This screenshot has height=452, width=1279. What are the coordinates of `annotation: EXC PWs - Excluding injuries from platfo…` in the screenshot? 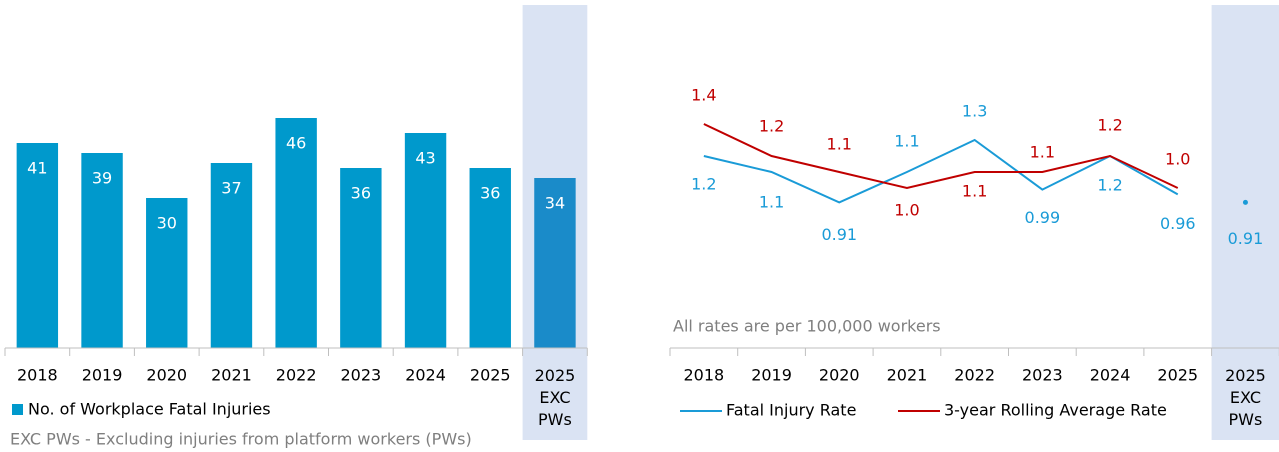 It's located at (241, 439).